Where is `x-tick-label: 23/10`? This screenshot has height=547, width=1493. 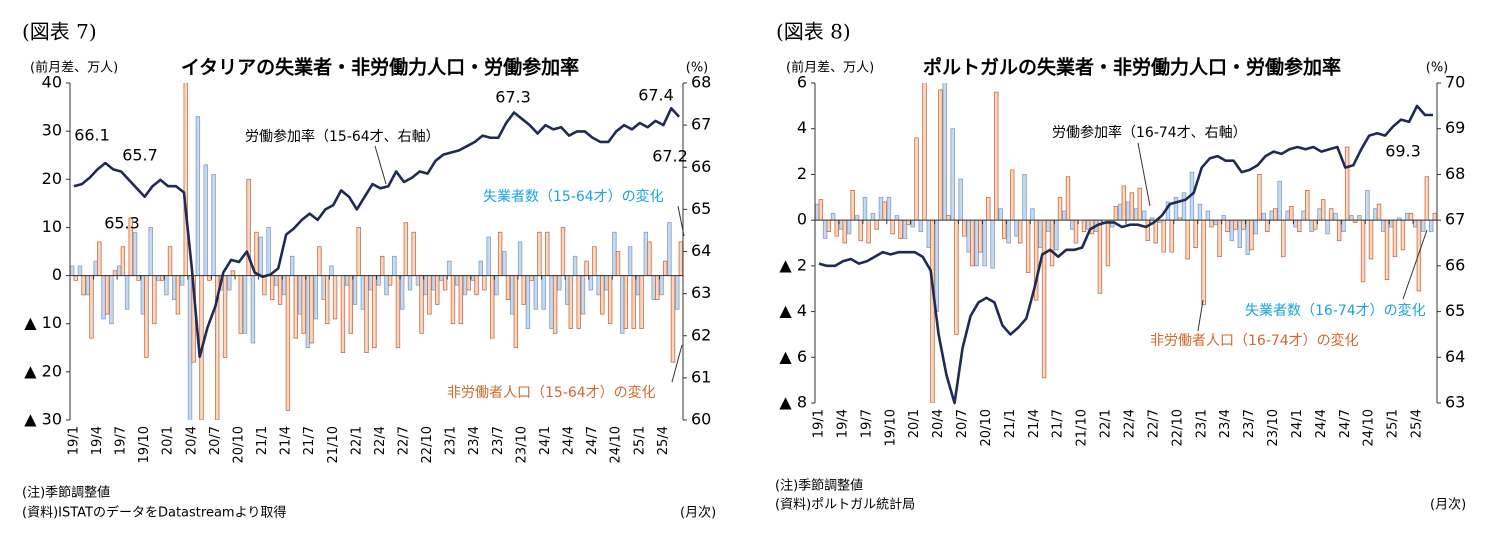 x-tick-label: 23/10 is located at coordinates (1273, 427).